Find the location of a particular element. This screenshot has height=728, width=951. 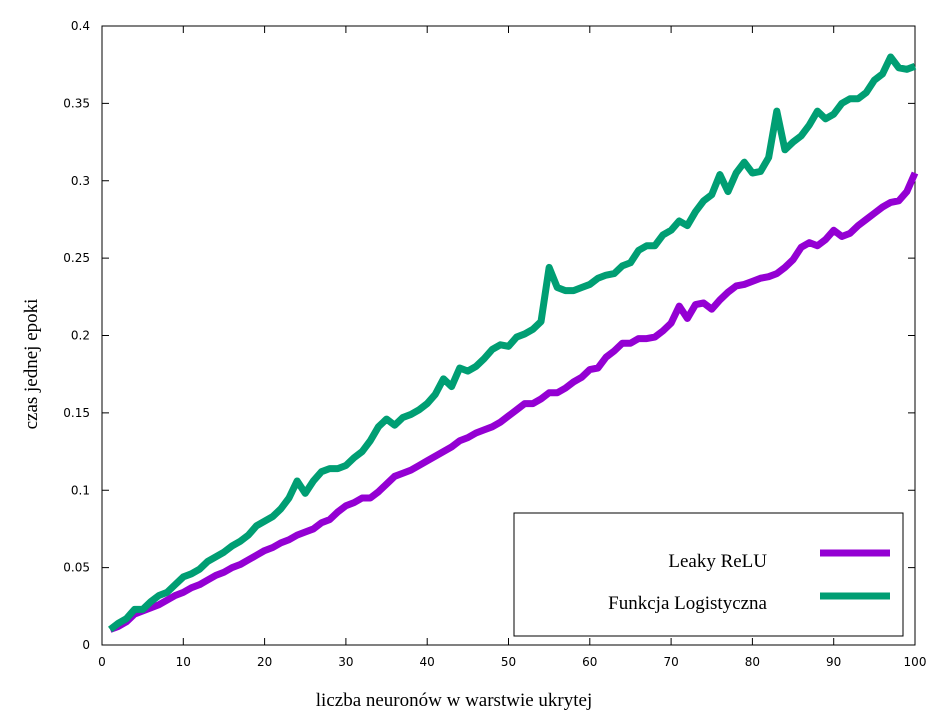

y-tick-label: 0.4 is located at coordinates (80, 26).